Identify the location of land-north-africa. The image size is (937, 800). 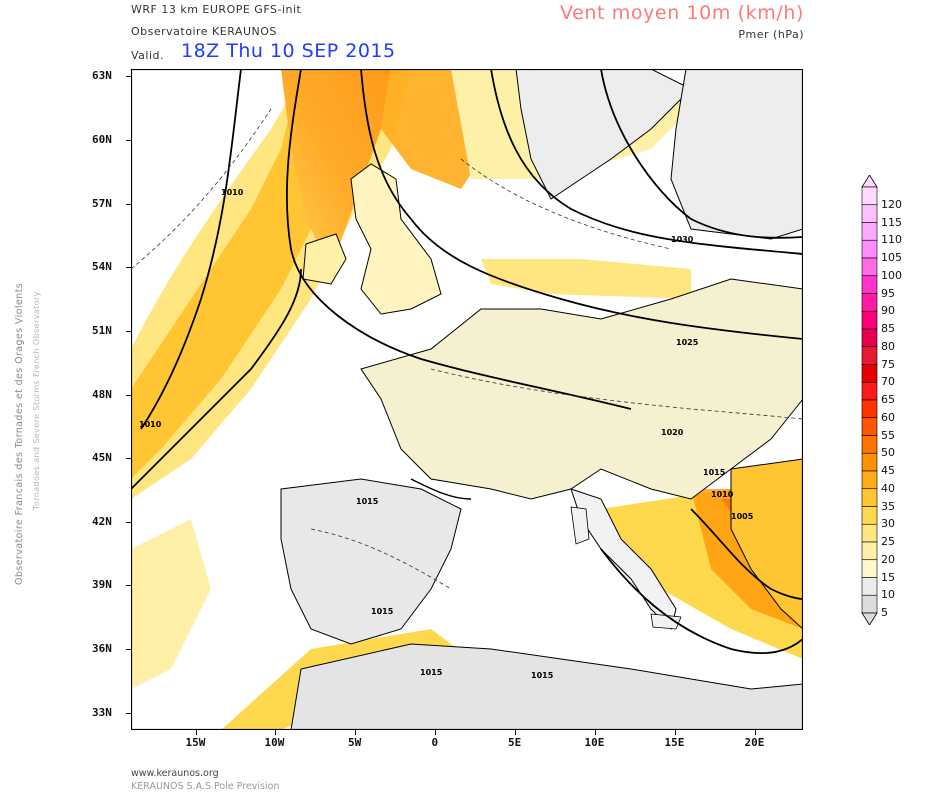
(546, 686).